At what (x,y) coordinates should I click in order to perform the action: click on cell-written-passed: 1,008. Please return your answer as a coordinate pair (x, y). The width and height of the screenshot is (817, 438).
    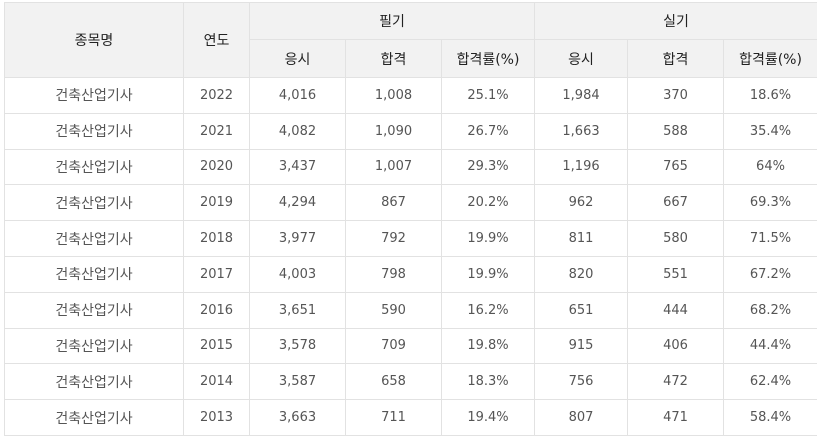
    Looking at the image, I should click on (394, 96).